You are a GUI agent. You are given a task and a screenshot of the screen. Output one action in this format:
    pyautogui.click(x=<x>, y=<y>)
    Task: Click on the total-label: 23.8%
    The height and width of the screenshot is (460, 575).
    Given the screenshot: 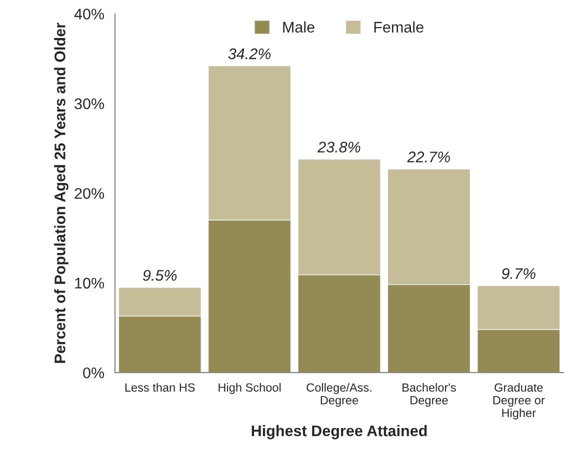 What is the action you would take?
    pyautogui.click(x=339, y=147)
    